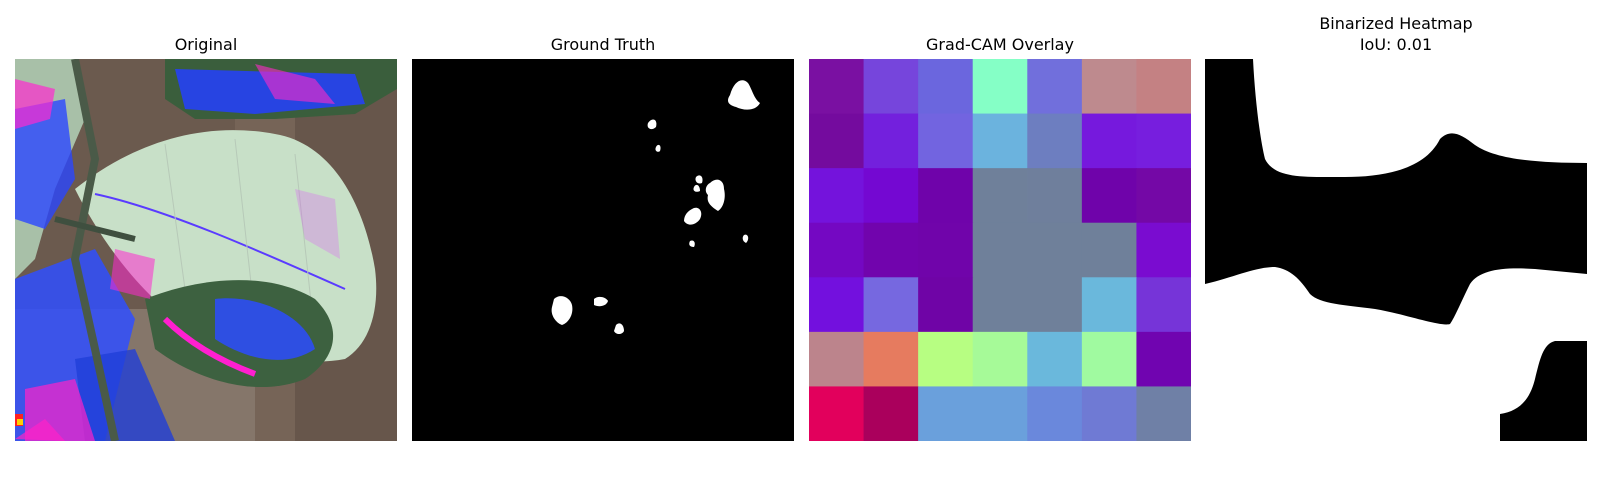 This screenshot has width=1600, height=500. I want to click on binarized-heatmap-title: Binarized Heatmap IoU: 0.01, so click(1396, 34).